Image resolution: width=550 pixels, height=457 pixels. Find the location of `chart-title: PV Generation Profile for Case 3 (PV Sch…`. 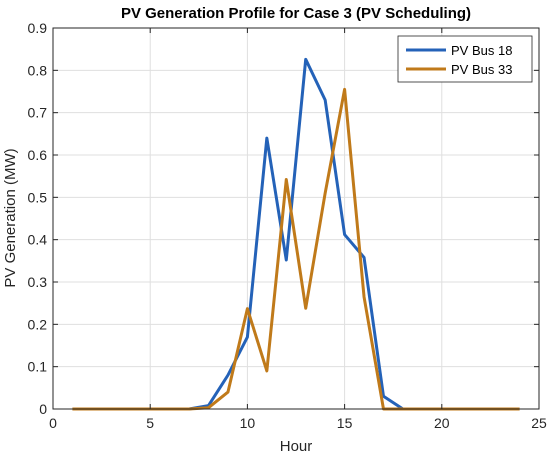

chart-title: PV Generation Profile for Case 3 (PV Sch… is located at coordinates (296, 13).